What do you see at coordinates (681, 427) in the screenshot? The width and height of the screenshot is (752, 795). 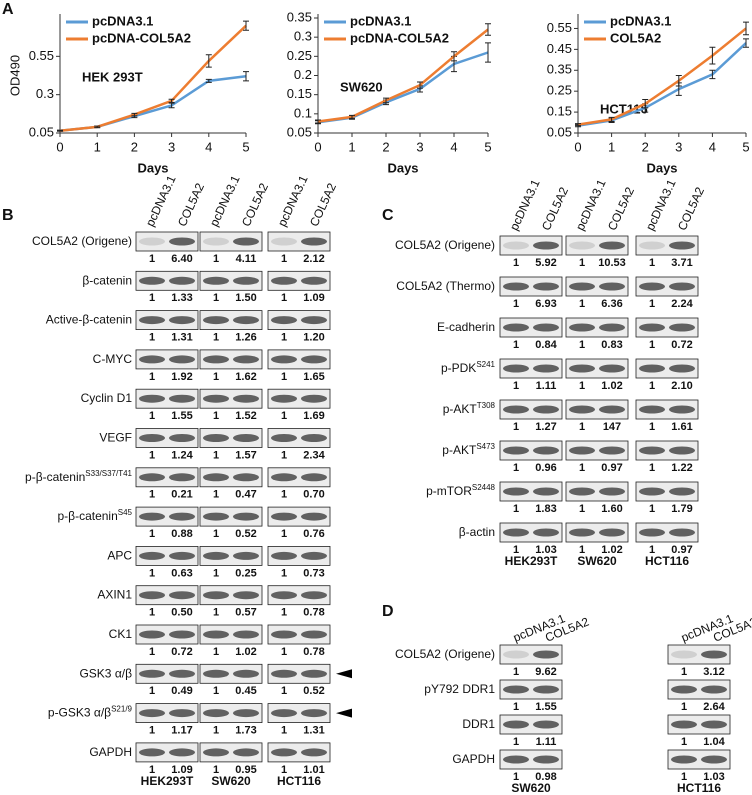 I see `quantification: 1.61` at bounding box center [681, 427].